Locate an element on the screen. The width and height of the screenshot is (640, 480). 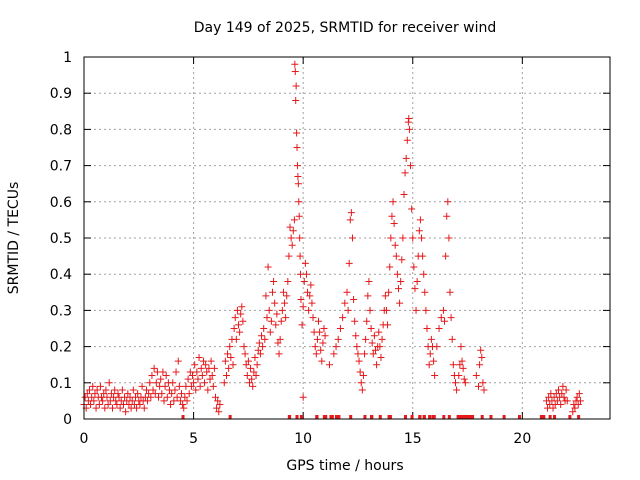
y-tick-label: 0.8 is located at coordinates (61, 130).